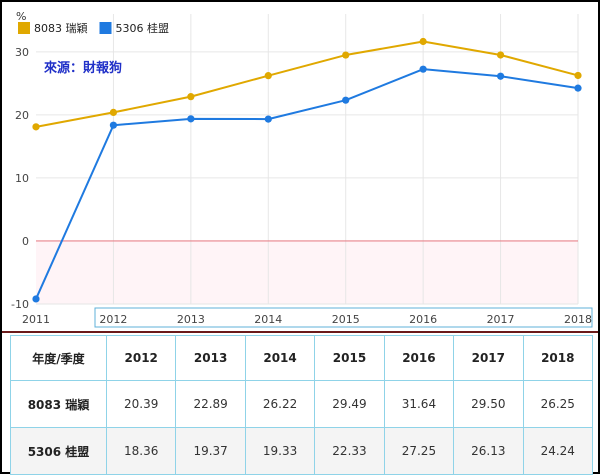 This screenshot has width=600, height=475. What do you see at coordinates (558, 358) in the screenshot?
I see `table-header-year: 2018` at bounding box center [558, 358].